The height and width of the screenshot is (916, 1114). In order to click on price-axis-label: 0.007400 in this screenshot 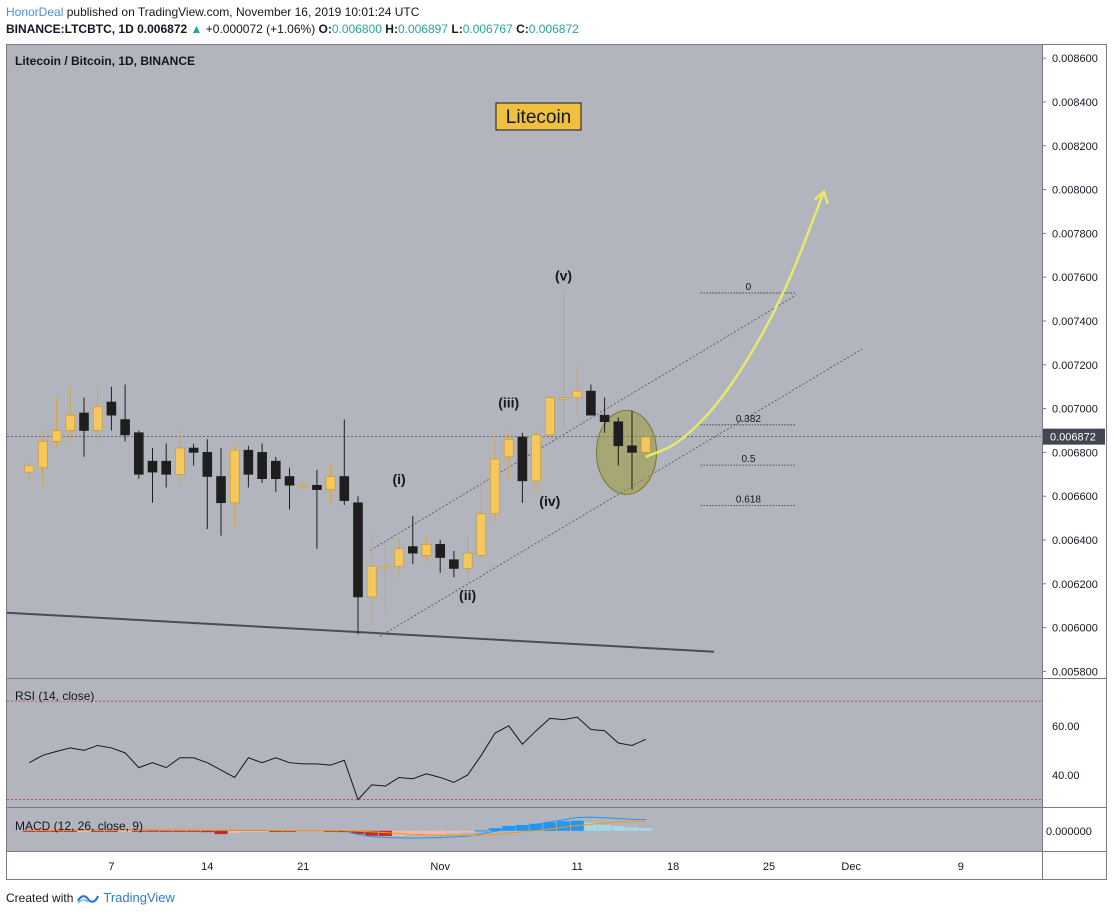, I will do `click(1075, 322)`.